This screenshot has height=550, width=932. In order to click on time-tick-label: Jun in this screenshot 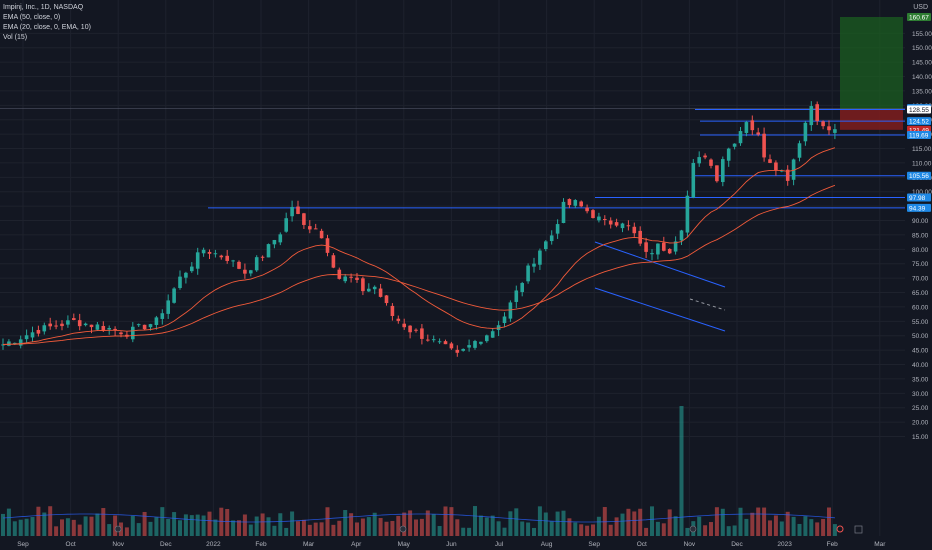, I will do `click(451, 544)`.